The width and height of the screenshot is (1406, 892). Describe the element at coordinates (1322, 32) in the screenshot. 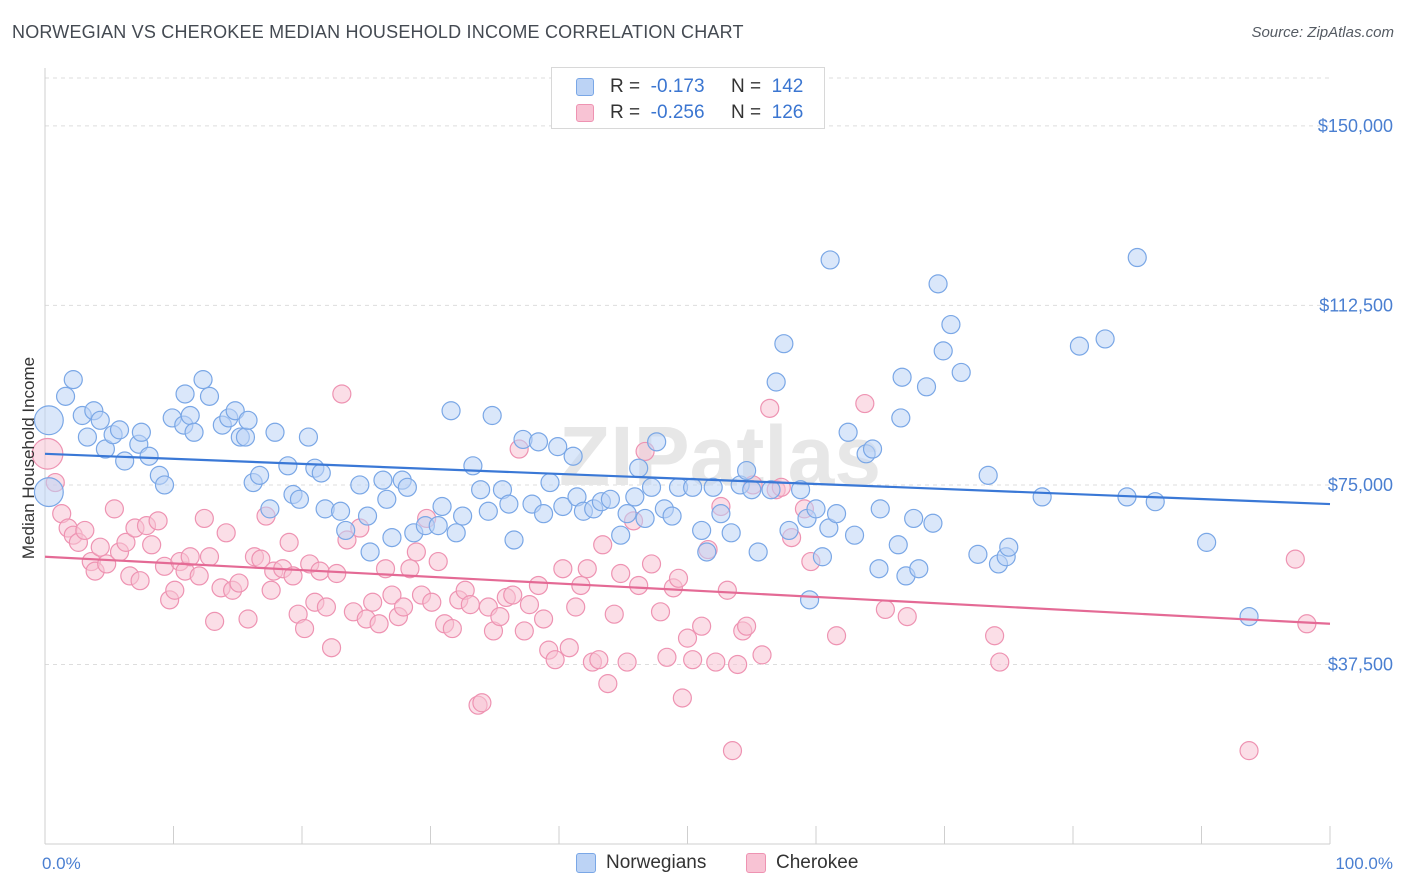

I see `source-label: Source: ZipAtlas.com` at that location.